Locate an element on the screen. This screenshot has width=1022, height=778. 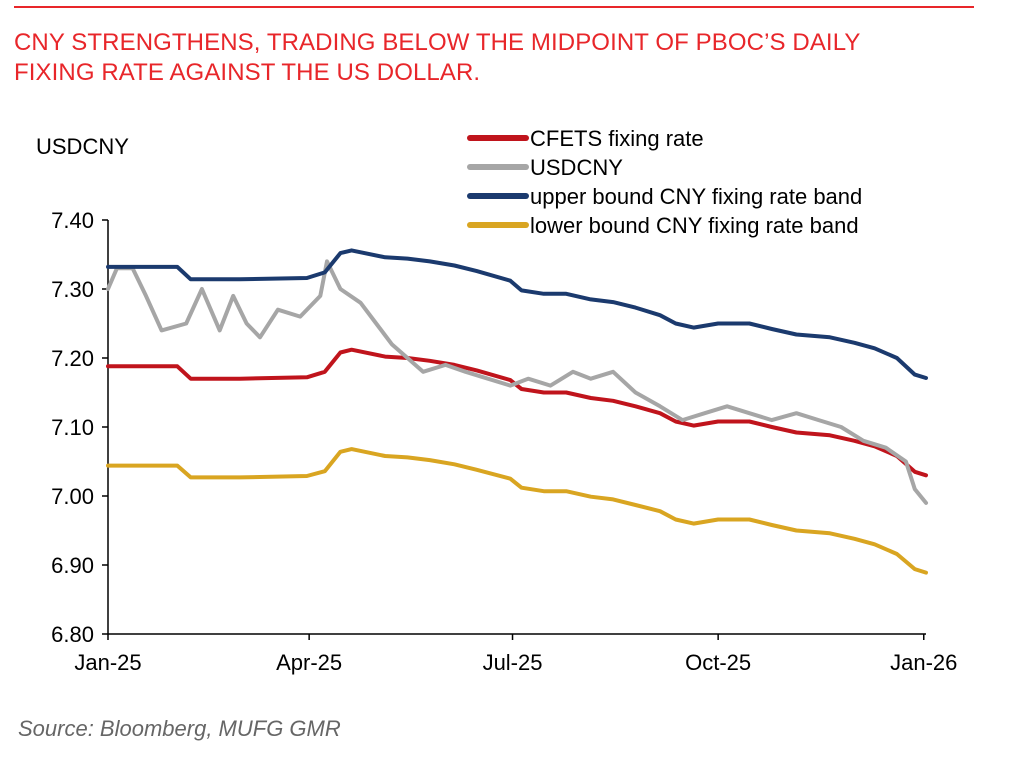
y-tick-label: 6.90 is located at coordinates (72, 565).